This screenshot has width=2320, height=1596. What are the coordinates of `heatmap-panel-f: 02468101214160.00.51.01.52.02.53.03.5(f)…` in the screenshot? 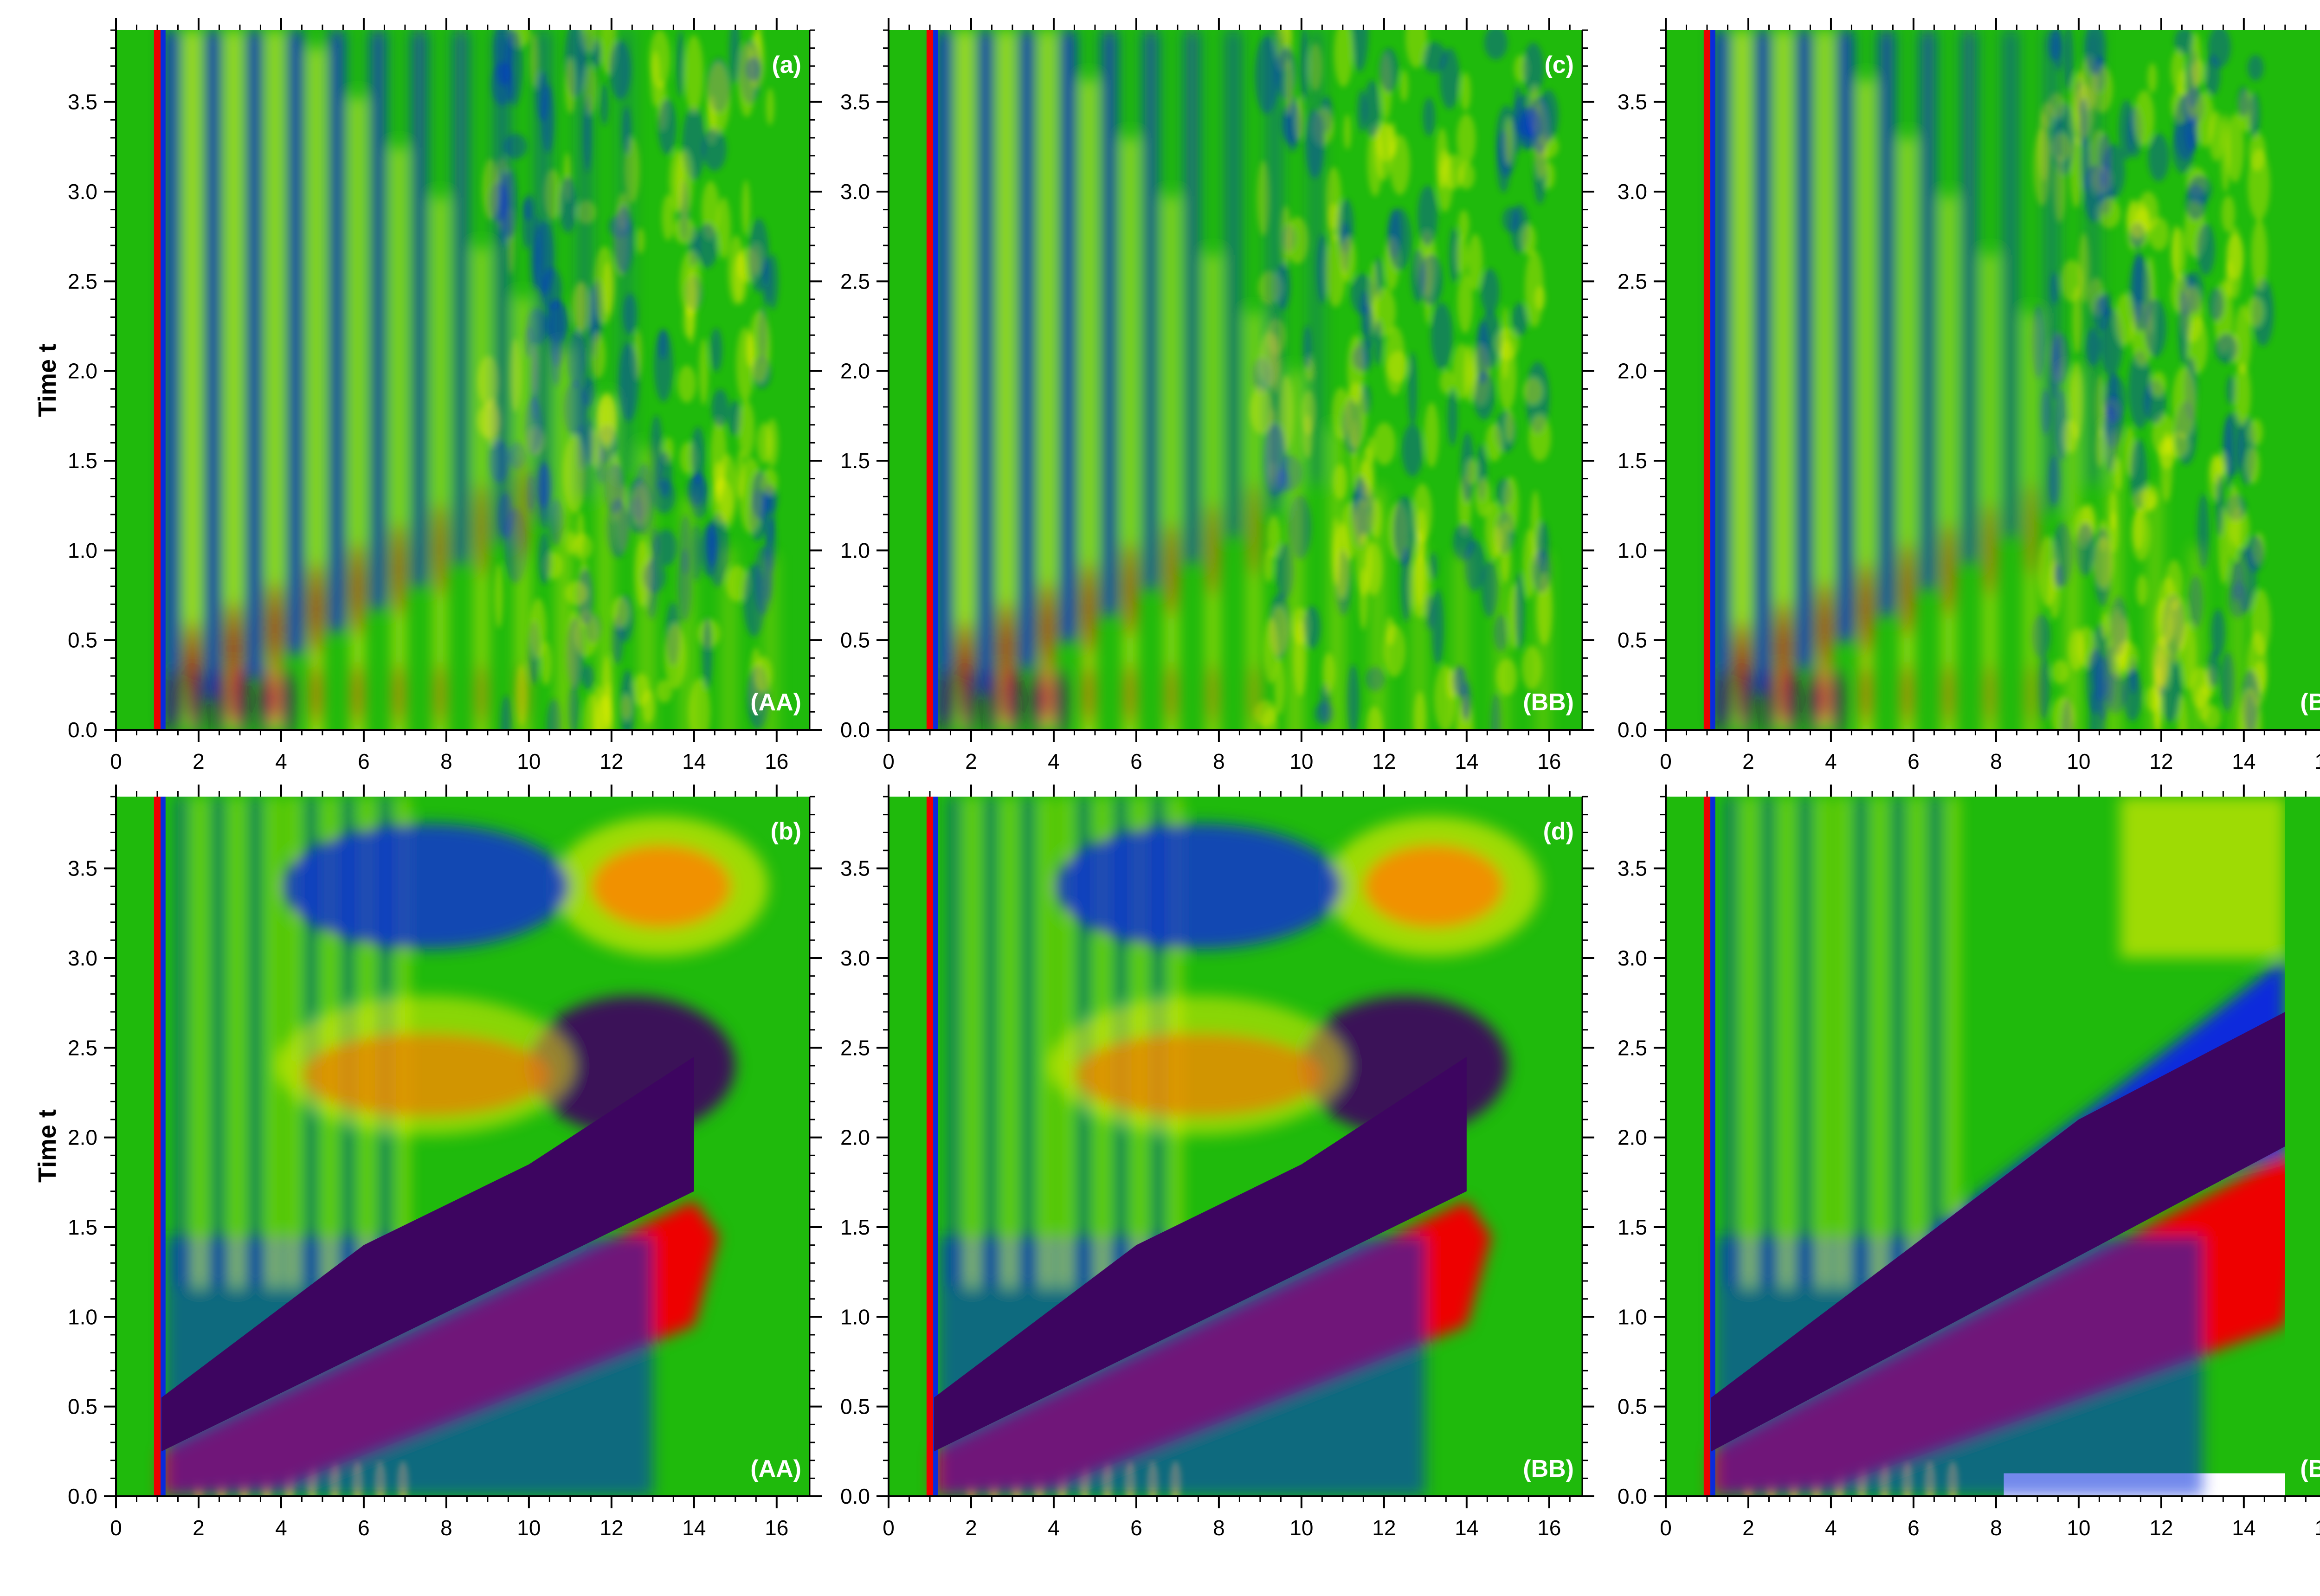 It's located at (1969, 1163).